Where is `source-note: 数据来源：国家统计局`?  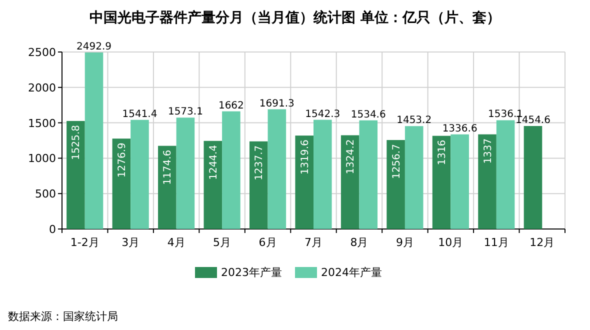
source-note: 数据来源：国家统计局 is located at coordinates (63, 316).